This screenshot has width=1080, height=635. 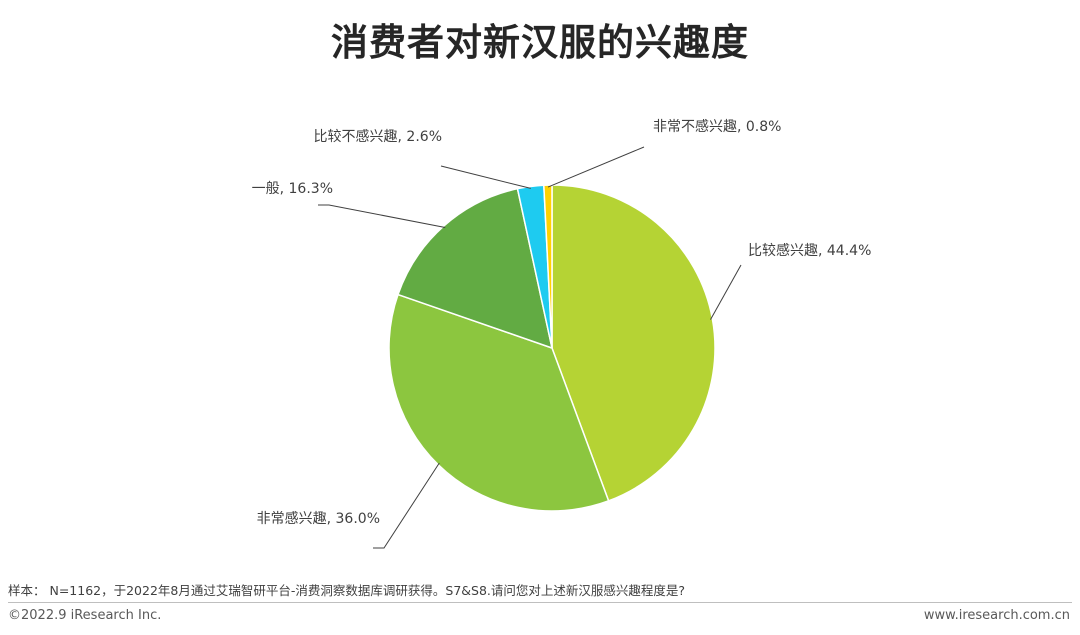 I want to click on data-label: 比较不感兴趣, 2.6%, so click(x=378, y=136).